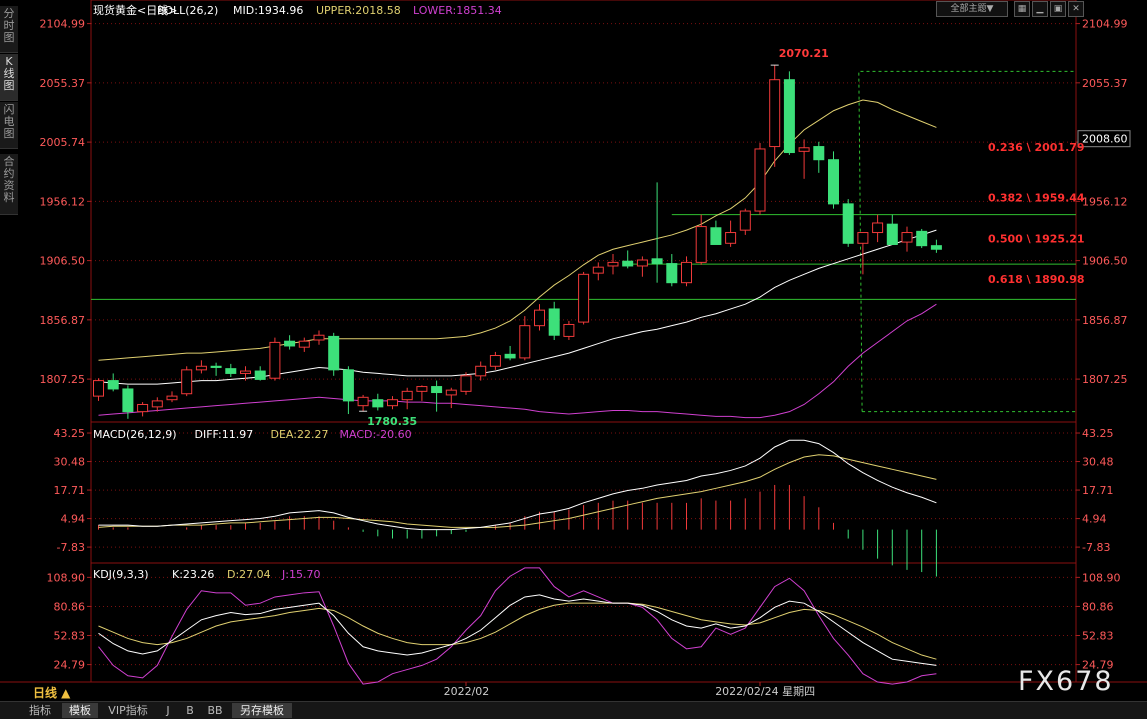 Image resolution: width=1147 pixels, height=719 pixels. I want to click on dea-line, so click(517, 491).